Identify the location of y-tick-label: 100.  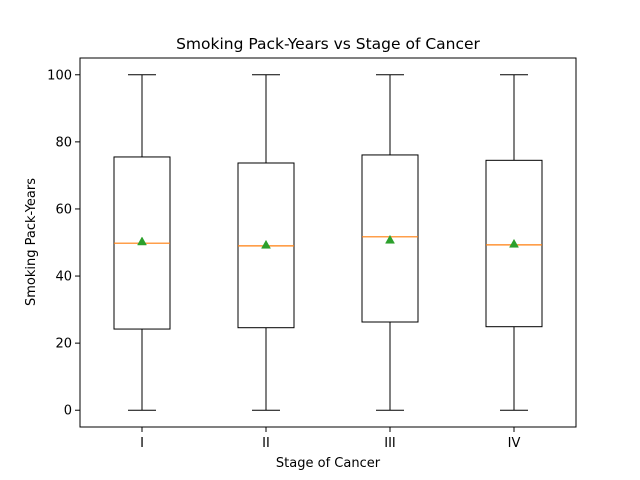
(59, 75).